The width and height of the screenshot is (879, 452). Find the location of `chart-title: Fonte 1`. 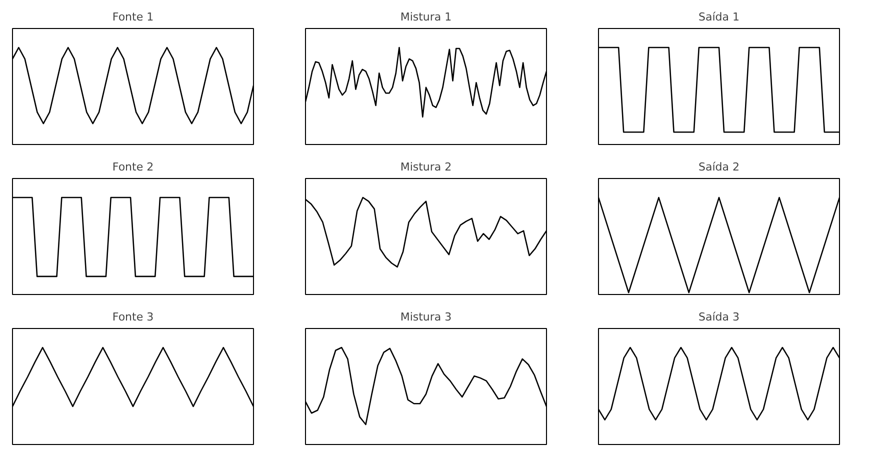

chart-title: Fonte 1 is located at coordinates (133, 17).